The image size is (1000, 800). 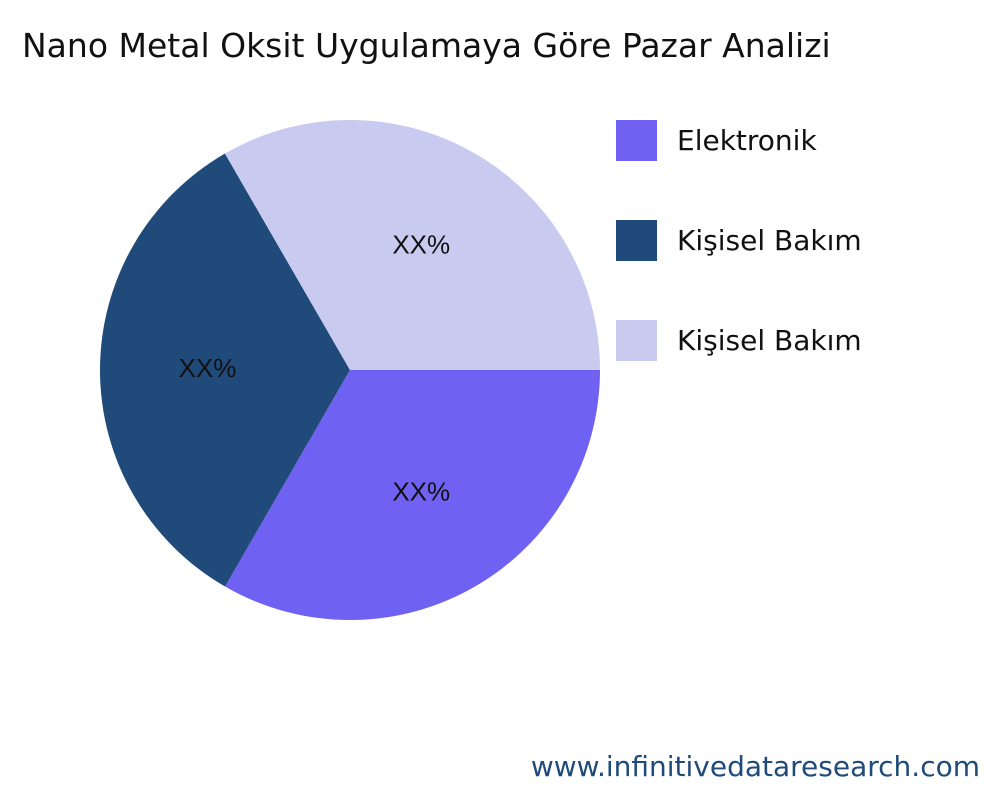 I want to click on slice-label-0: XX%, so click(x=421, y=491).